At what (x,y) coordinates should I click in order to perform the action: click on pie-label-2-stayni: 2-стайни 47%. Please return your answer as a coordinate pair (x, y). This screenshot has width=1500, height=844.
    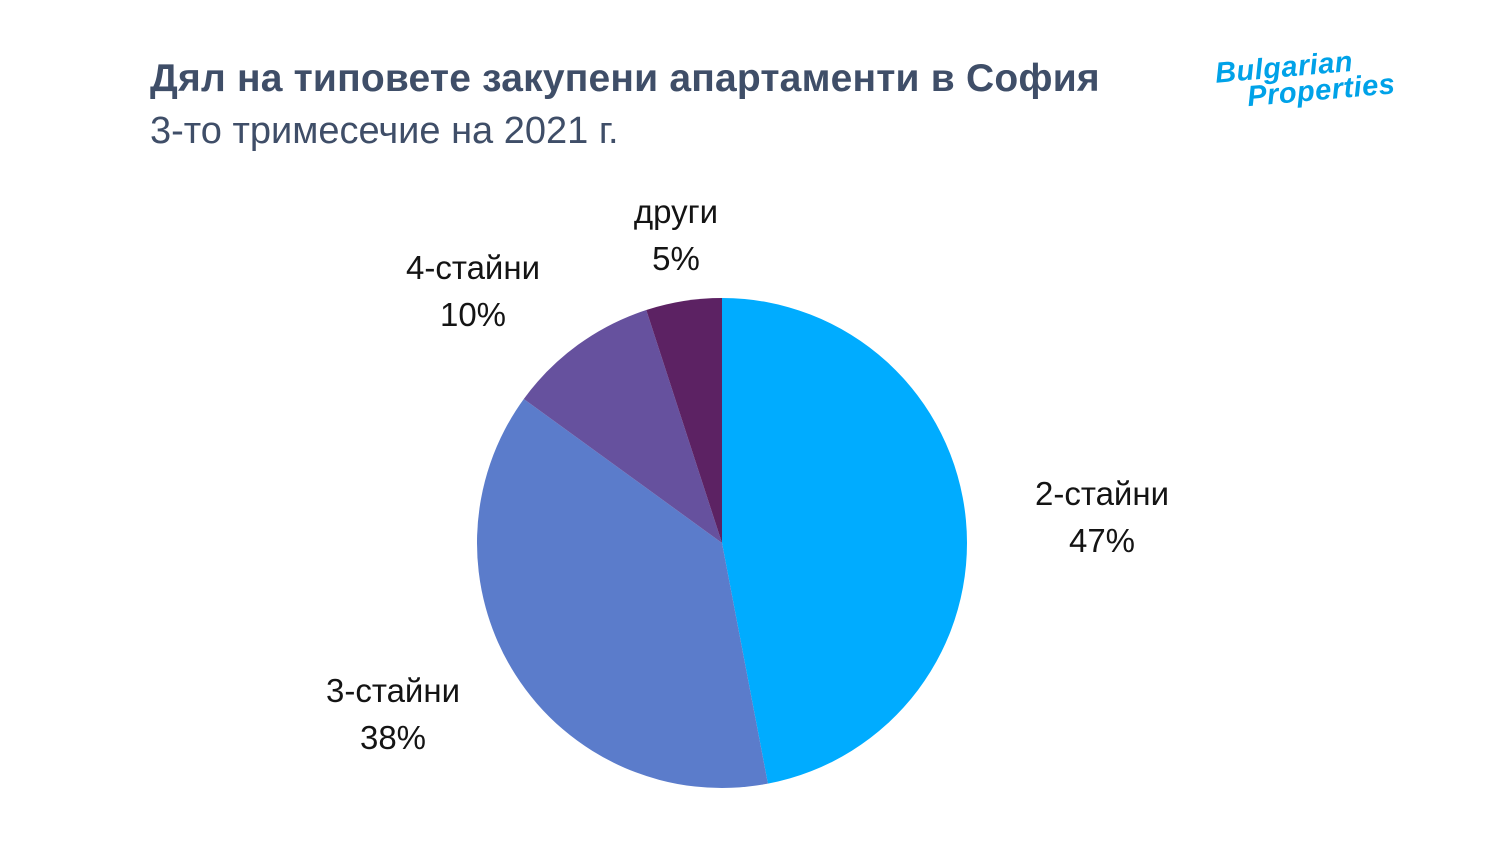
    Looking at the image, I should click on (1102, 517).